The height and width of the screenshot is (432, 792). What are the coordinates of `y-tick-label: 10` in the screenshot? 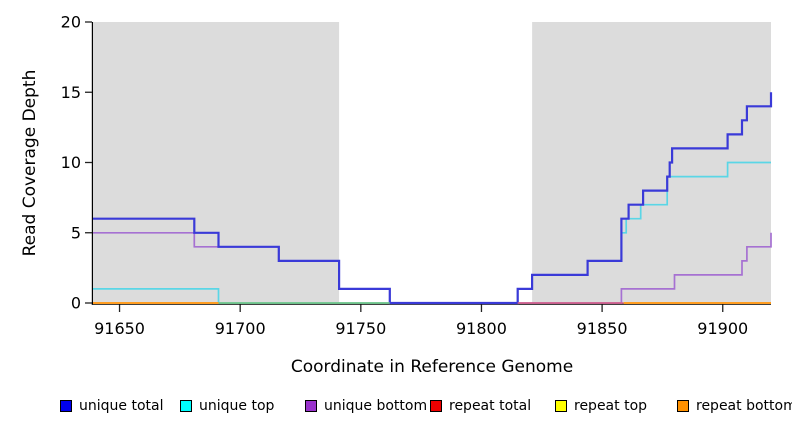 It's located at (71, 162).